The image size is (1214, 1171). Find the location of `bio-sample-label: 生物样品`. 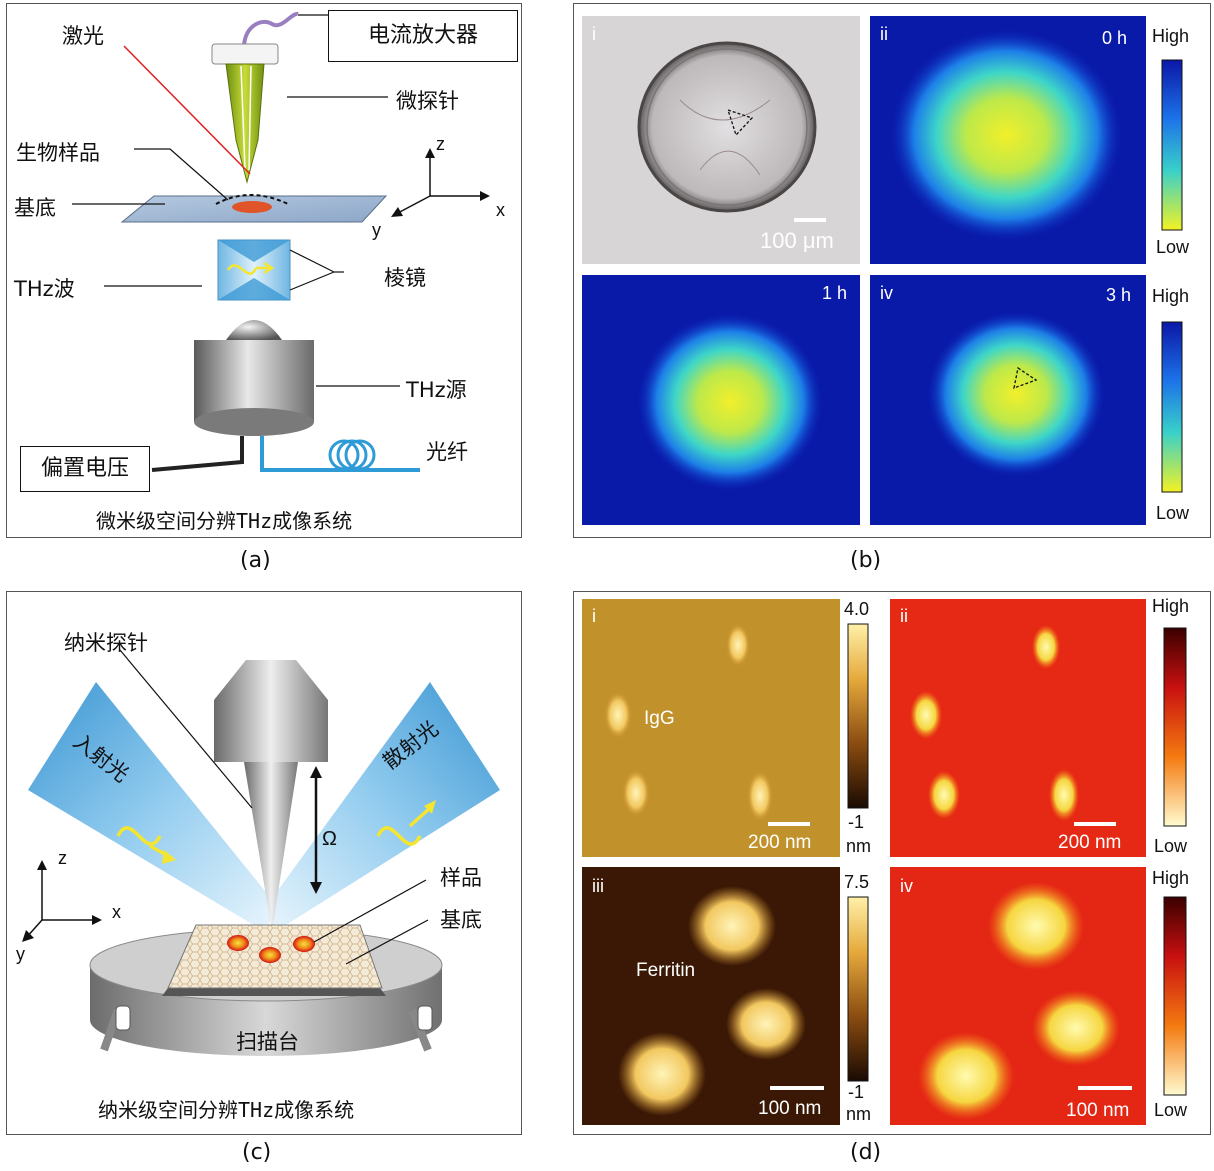

bio-sample-label: 生物样品 is located at coordinates (58, 153).